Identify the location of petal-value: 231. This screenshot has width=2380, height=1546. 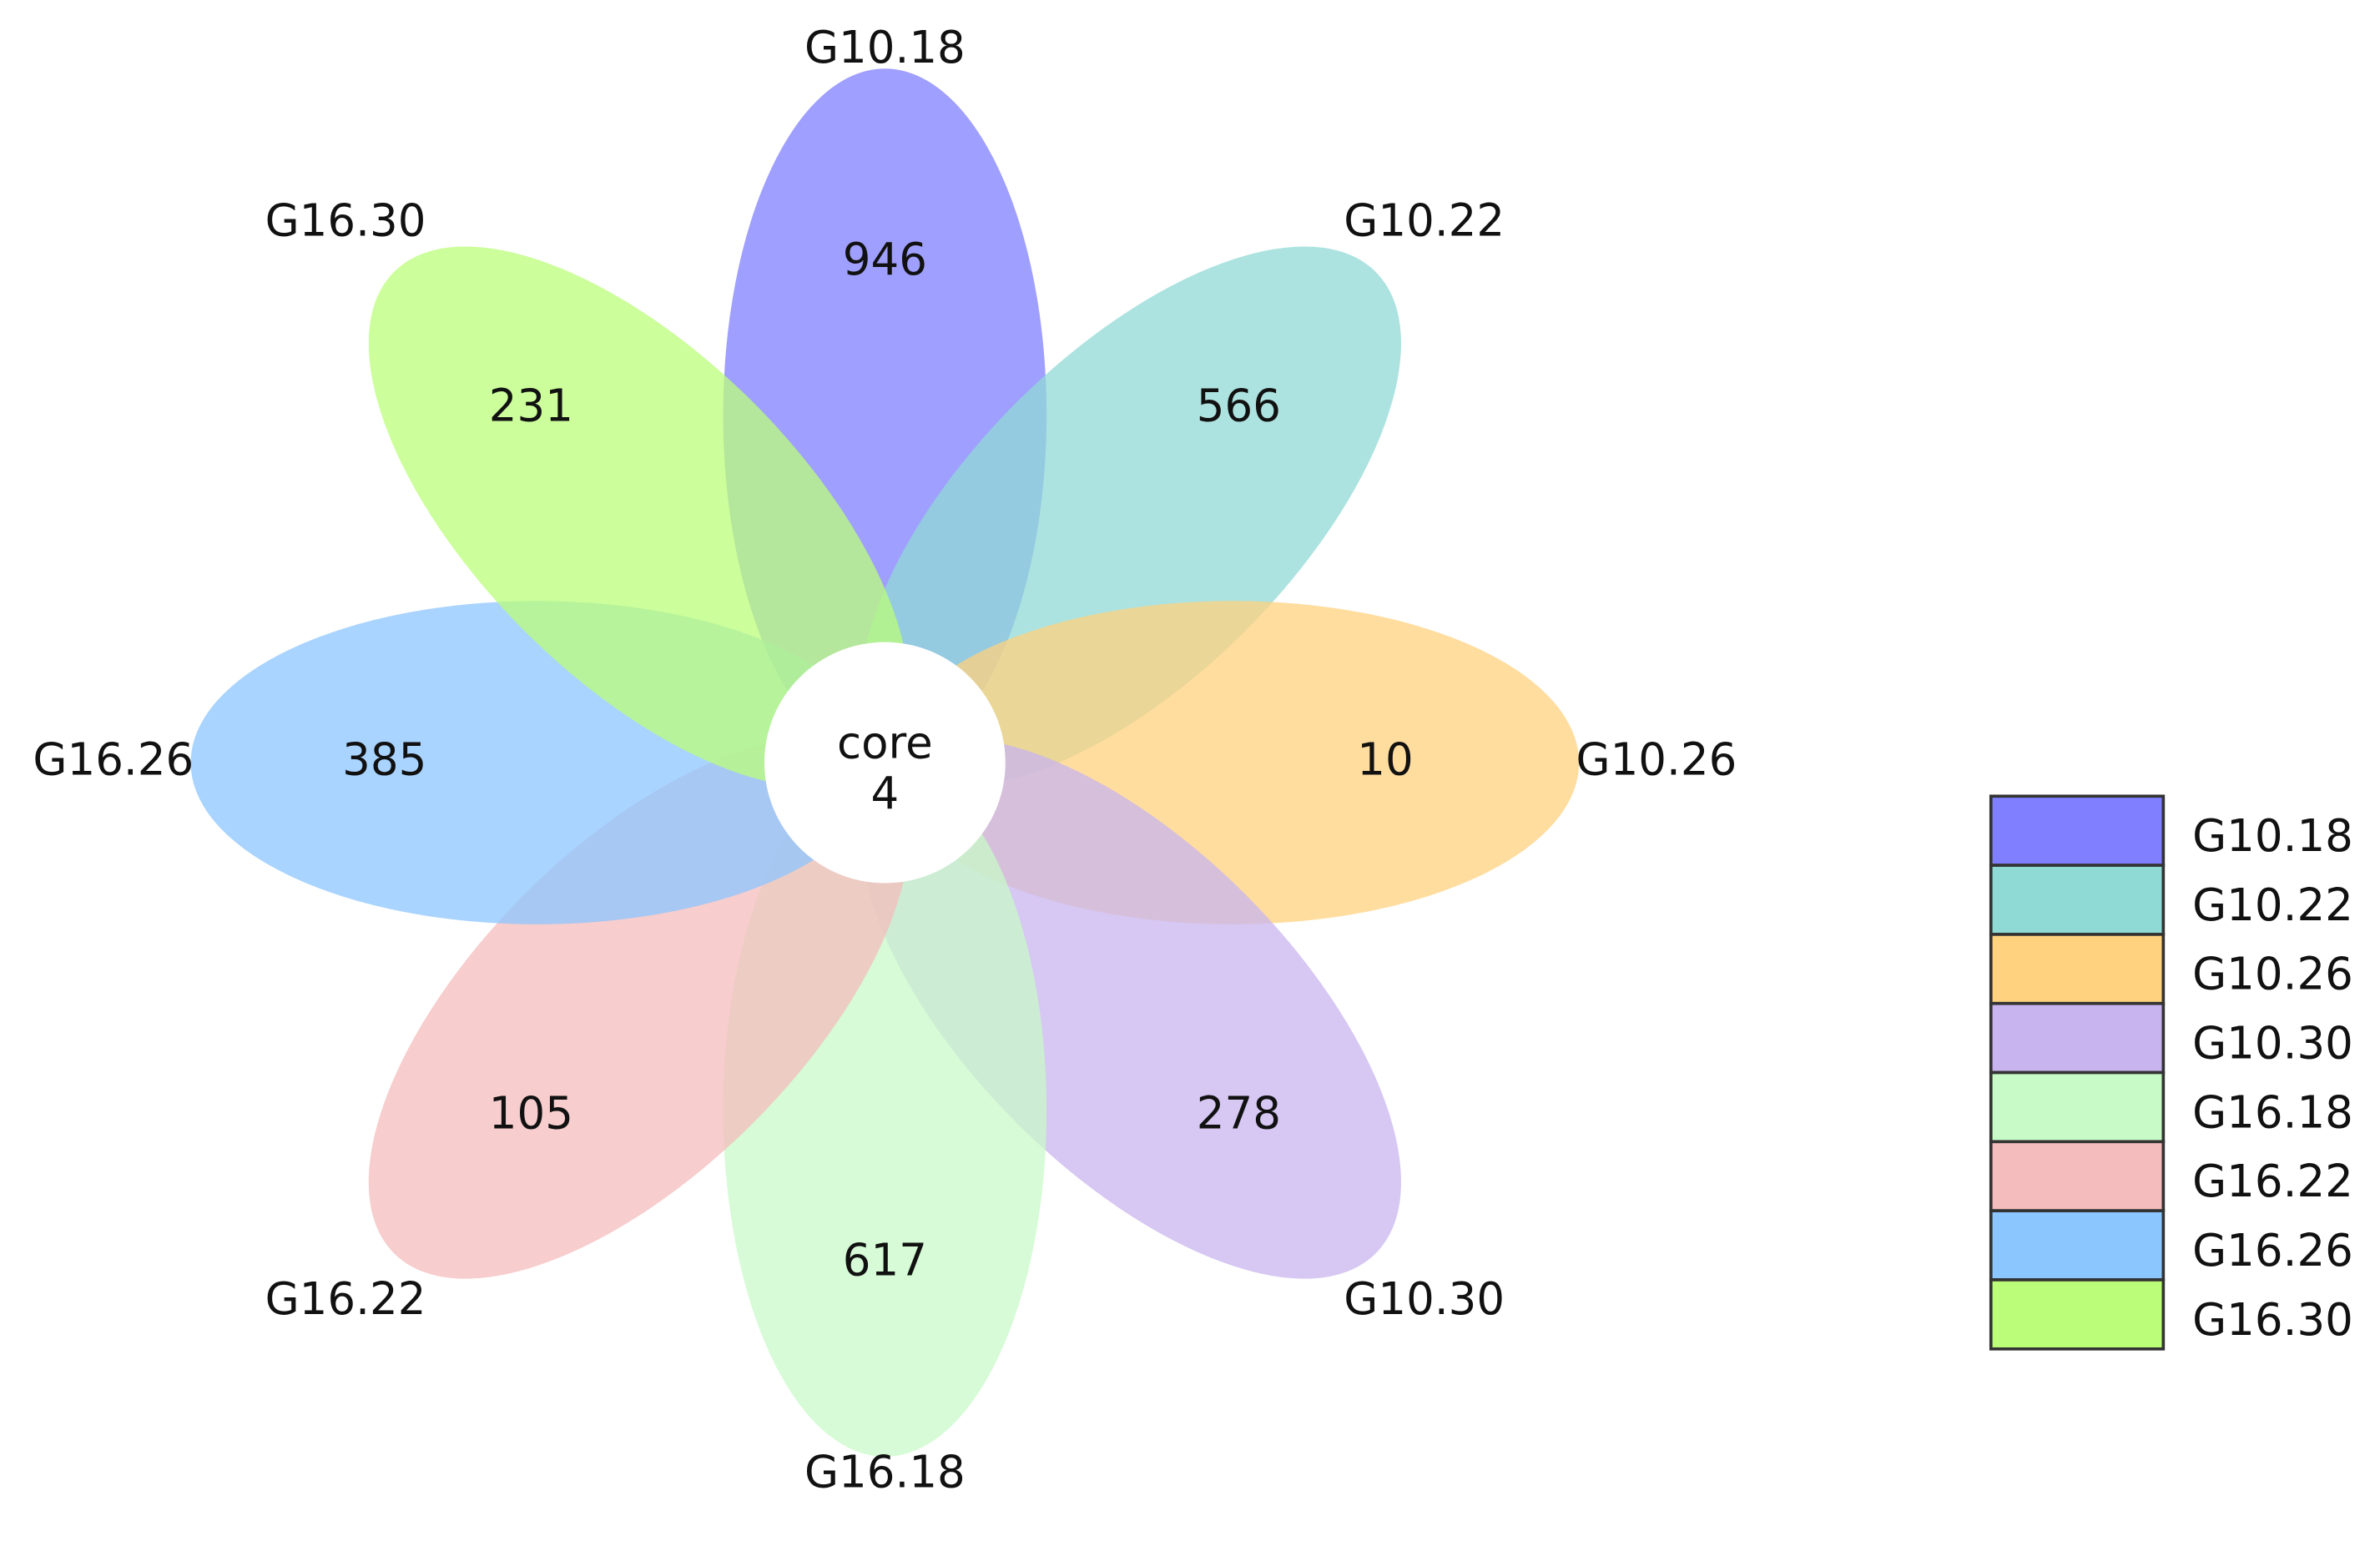
(531, 406).